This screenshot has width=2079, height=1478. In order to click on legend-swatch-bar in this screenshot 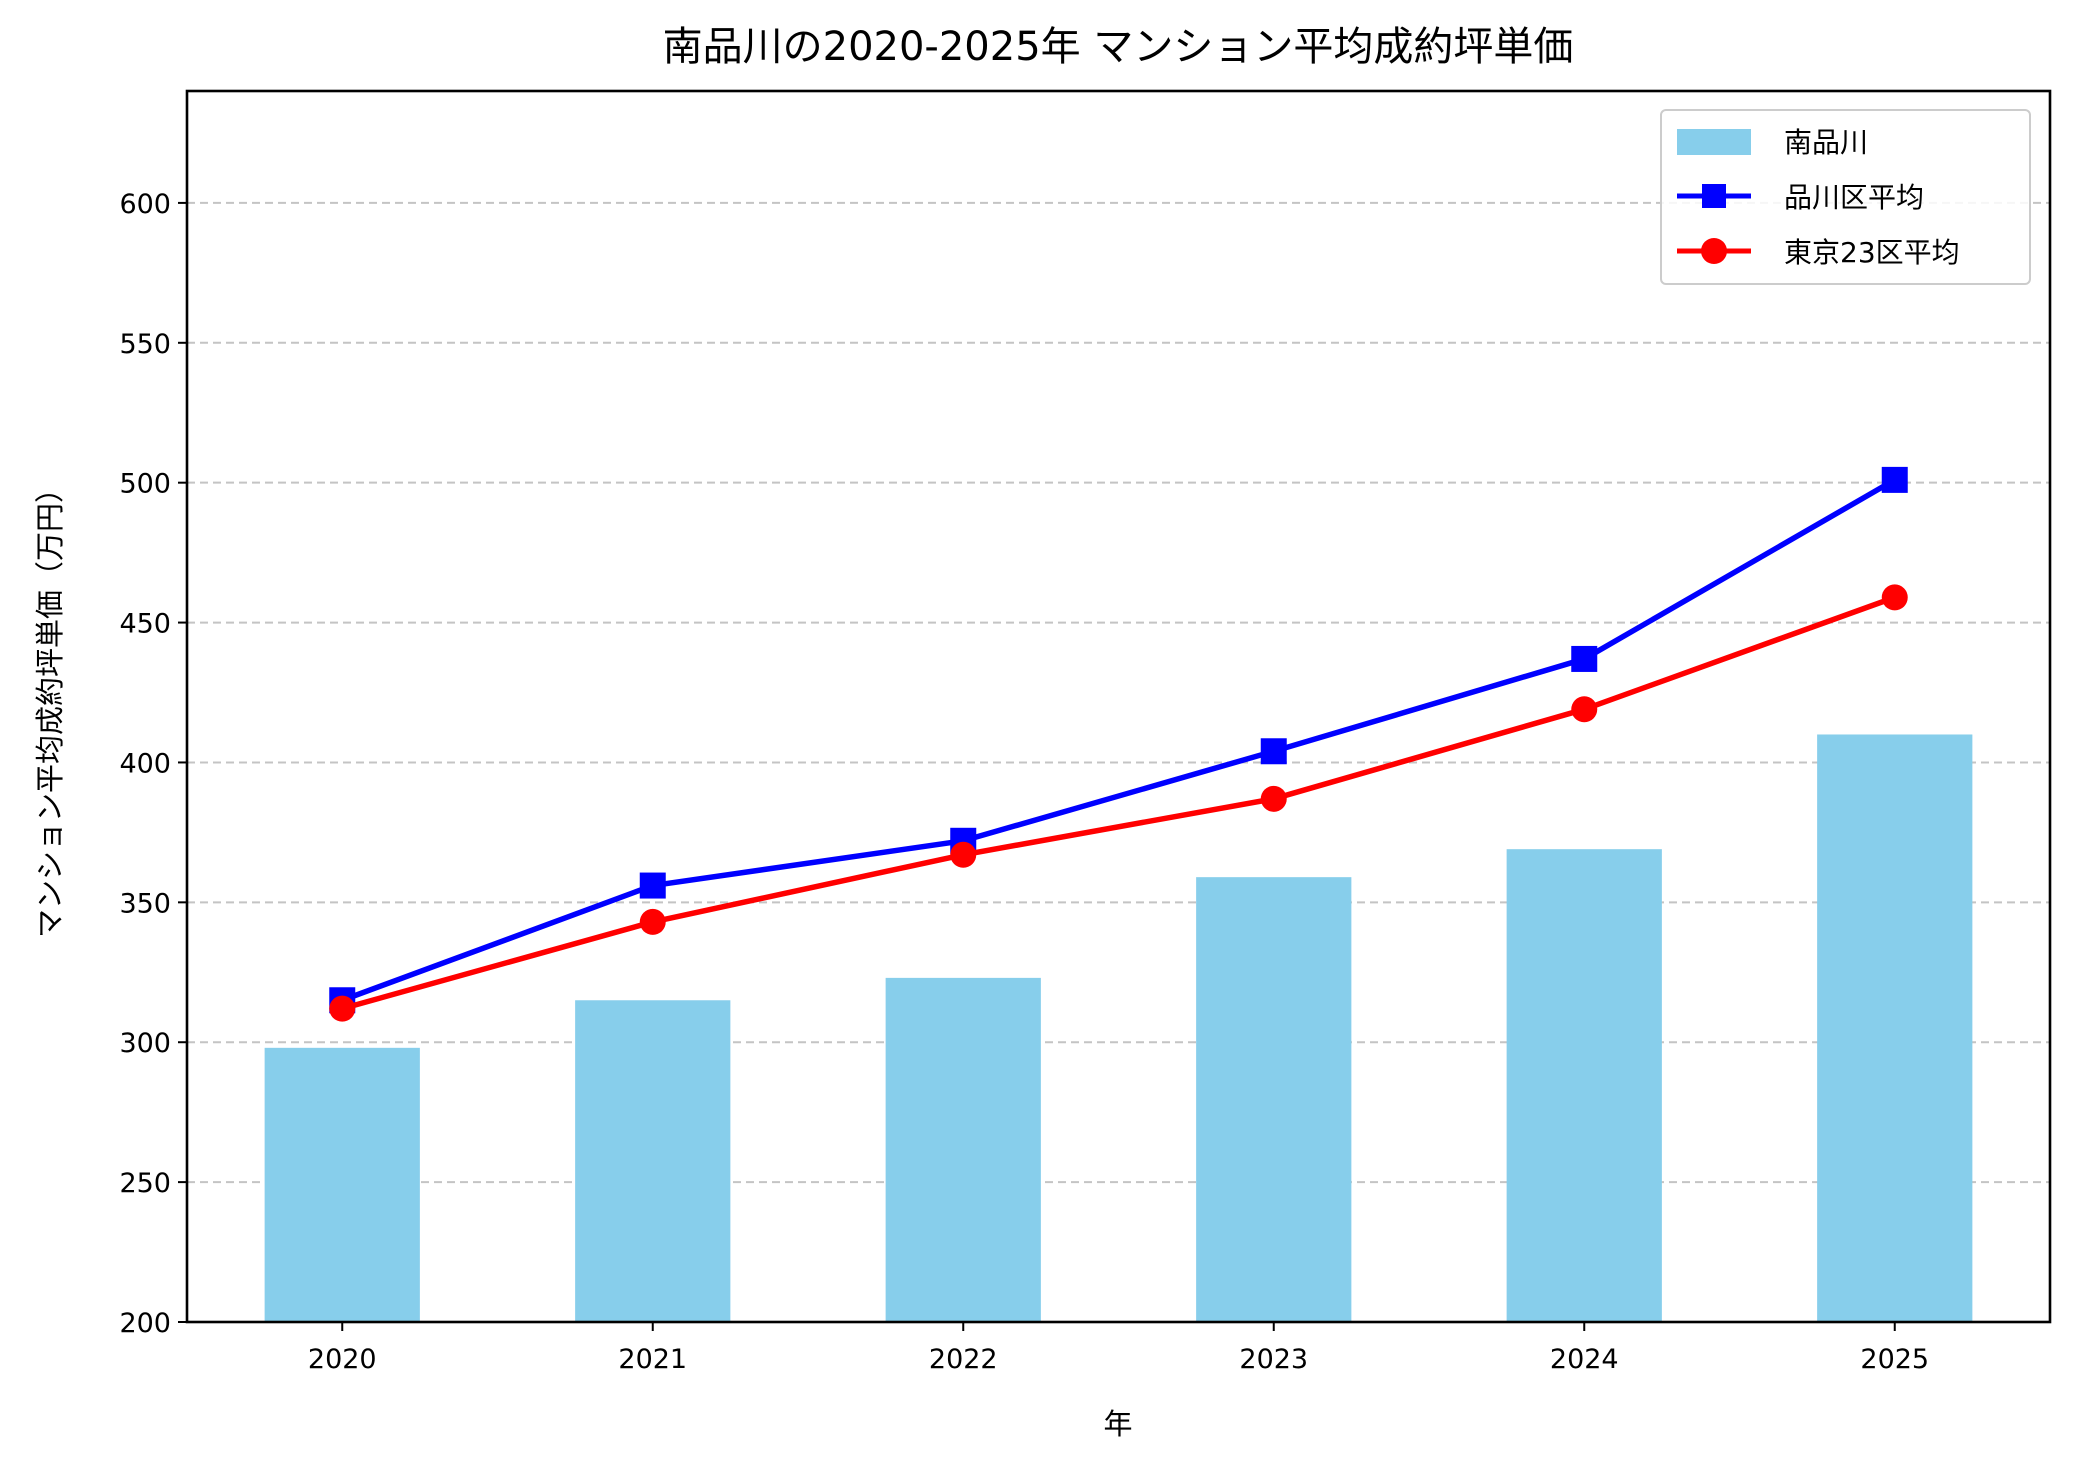, I will do `click(1714, 142)`.